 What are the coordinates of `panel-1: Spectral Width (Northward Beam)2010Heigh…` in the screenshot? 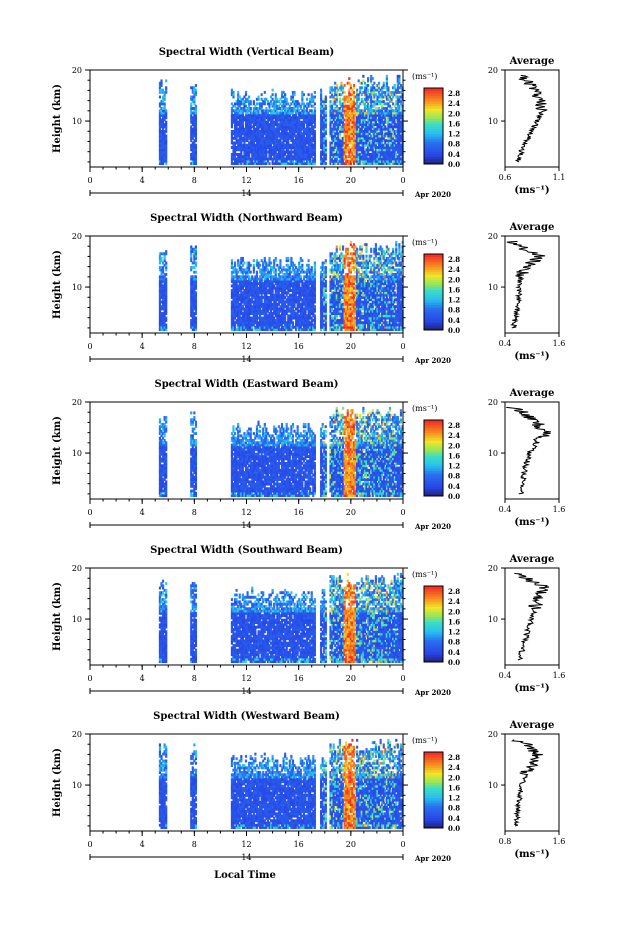 It's located at (308, 289).